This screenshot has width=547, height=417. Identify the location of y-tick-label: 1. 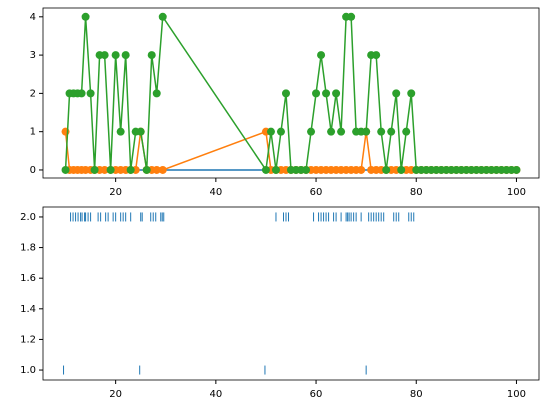
(33, 132).